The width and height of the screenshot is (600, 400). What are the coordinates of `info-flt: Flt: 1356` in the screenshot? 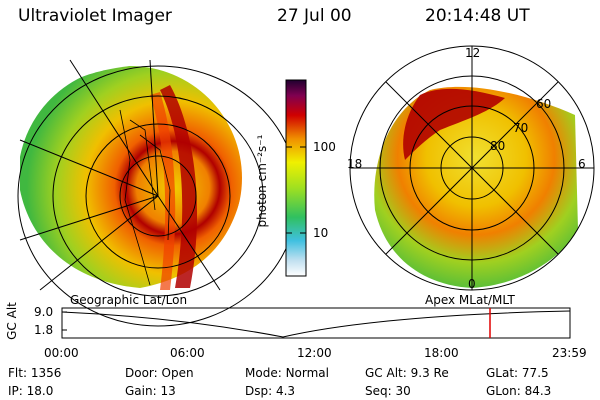 It's located at (35, 373).